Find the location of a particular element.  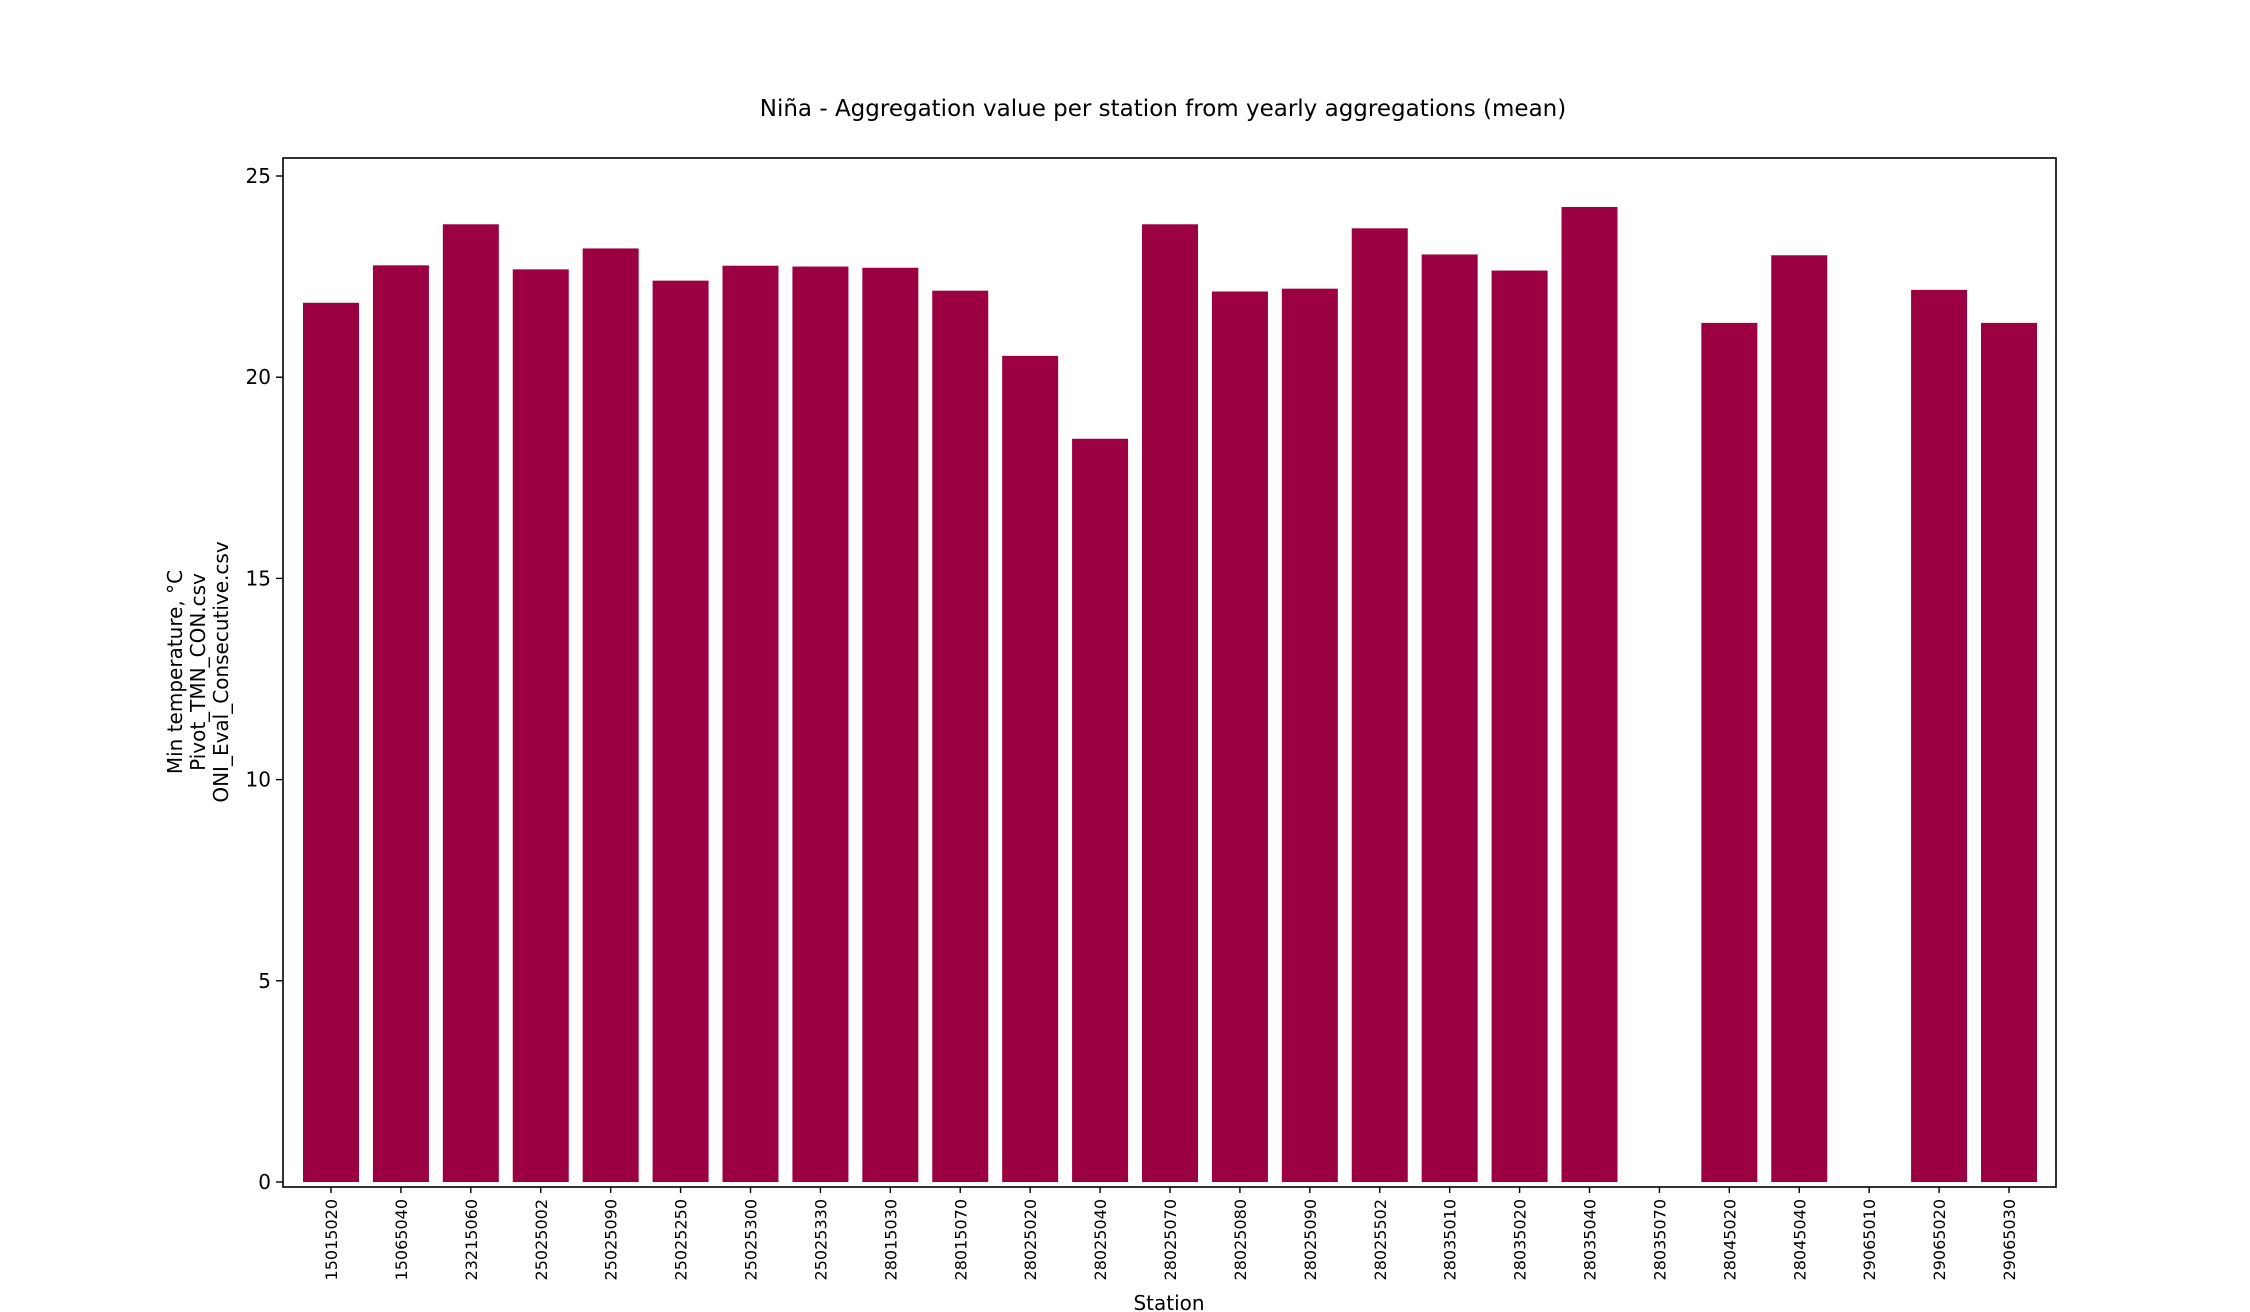

x-tick-label-29065030: 29065030 is located at coordinates (2009, 1239).